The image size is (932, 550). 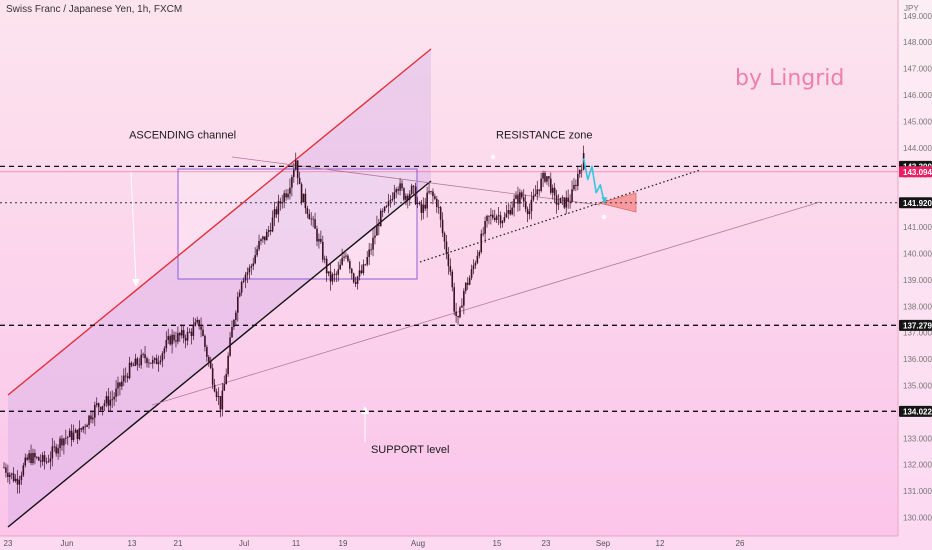 What do you see at coordinates (917, 465) in the screenshot?
I see `price-tick-label: 132.000` at bounding box center [917, 465].